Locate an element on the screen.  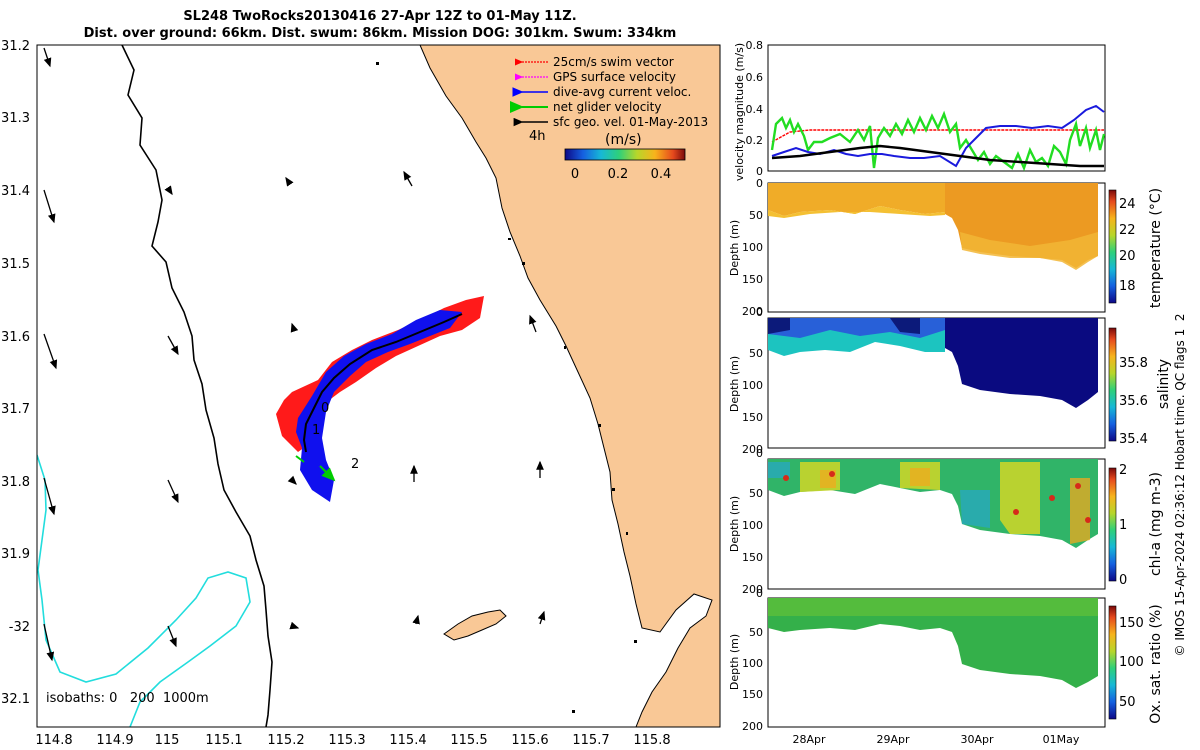
lon-tick: 115.7 is located at coordinates (590, 740).